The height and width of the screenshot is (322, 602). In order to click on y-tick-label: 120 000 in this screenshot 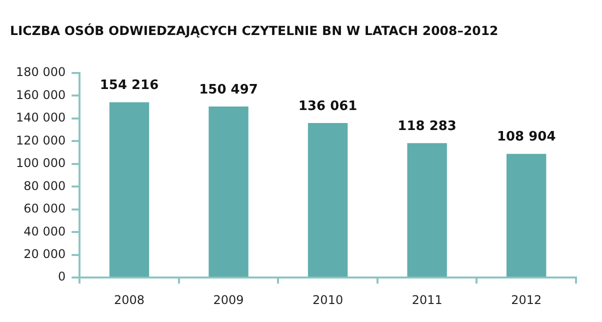, I will do `click(41, 140)`.